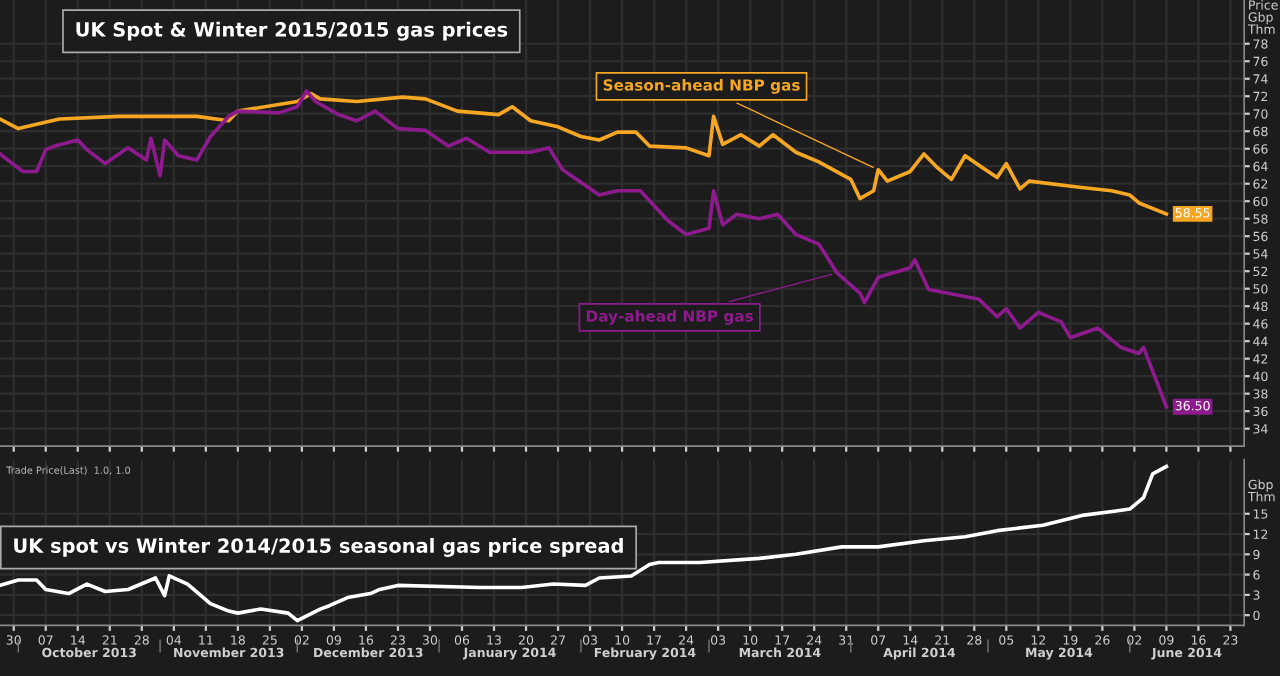 This screenshot has width=1280, height=676. What do you see at coordinates (318, 547) in the screenshot?
I see `text: UK spot vs Winter 2014/2015 seasonal gas price spread` at bounding box center [318, 547].